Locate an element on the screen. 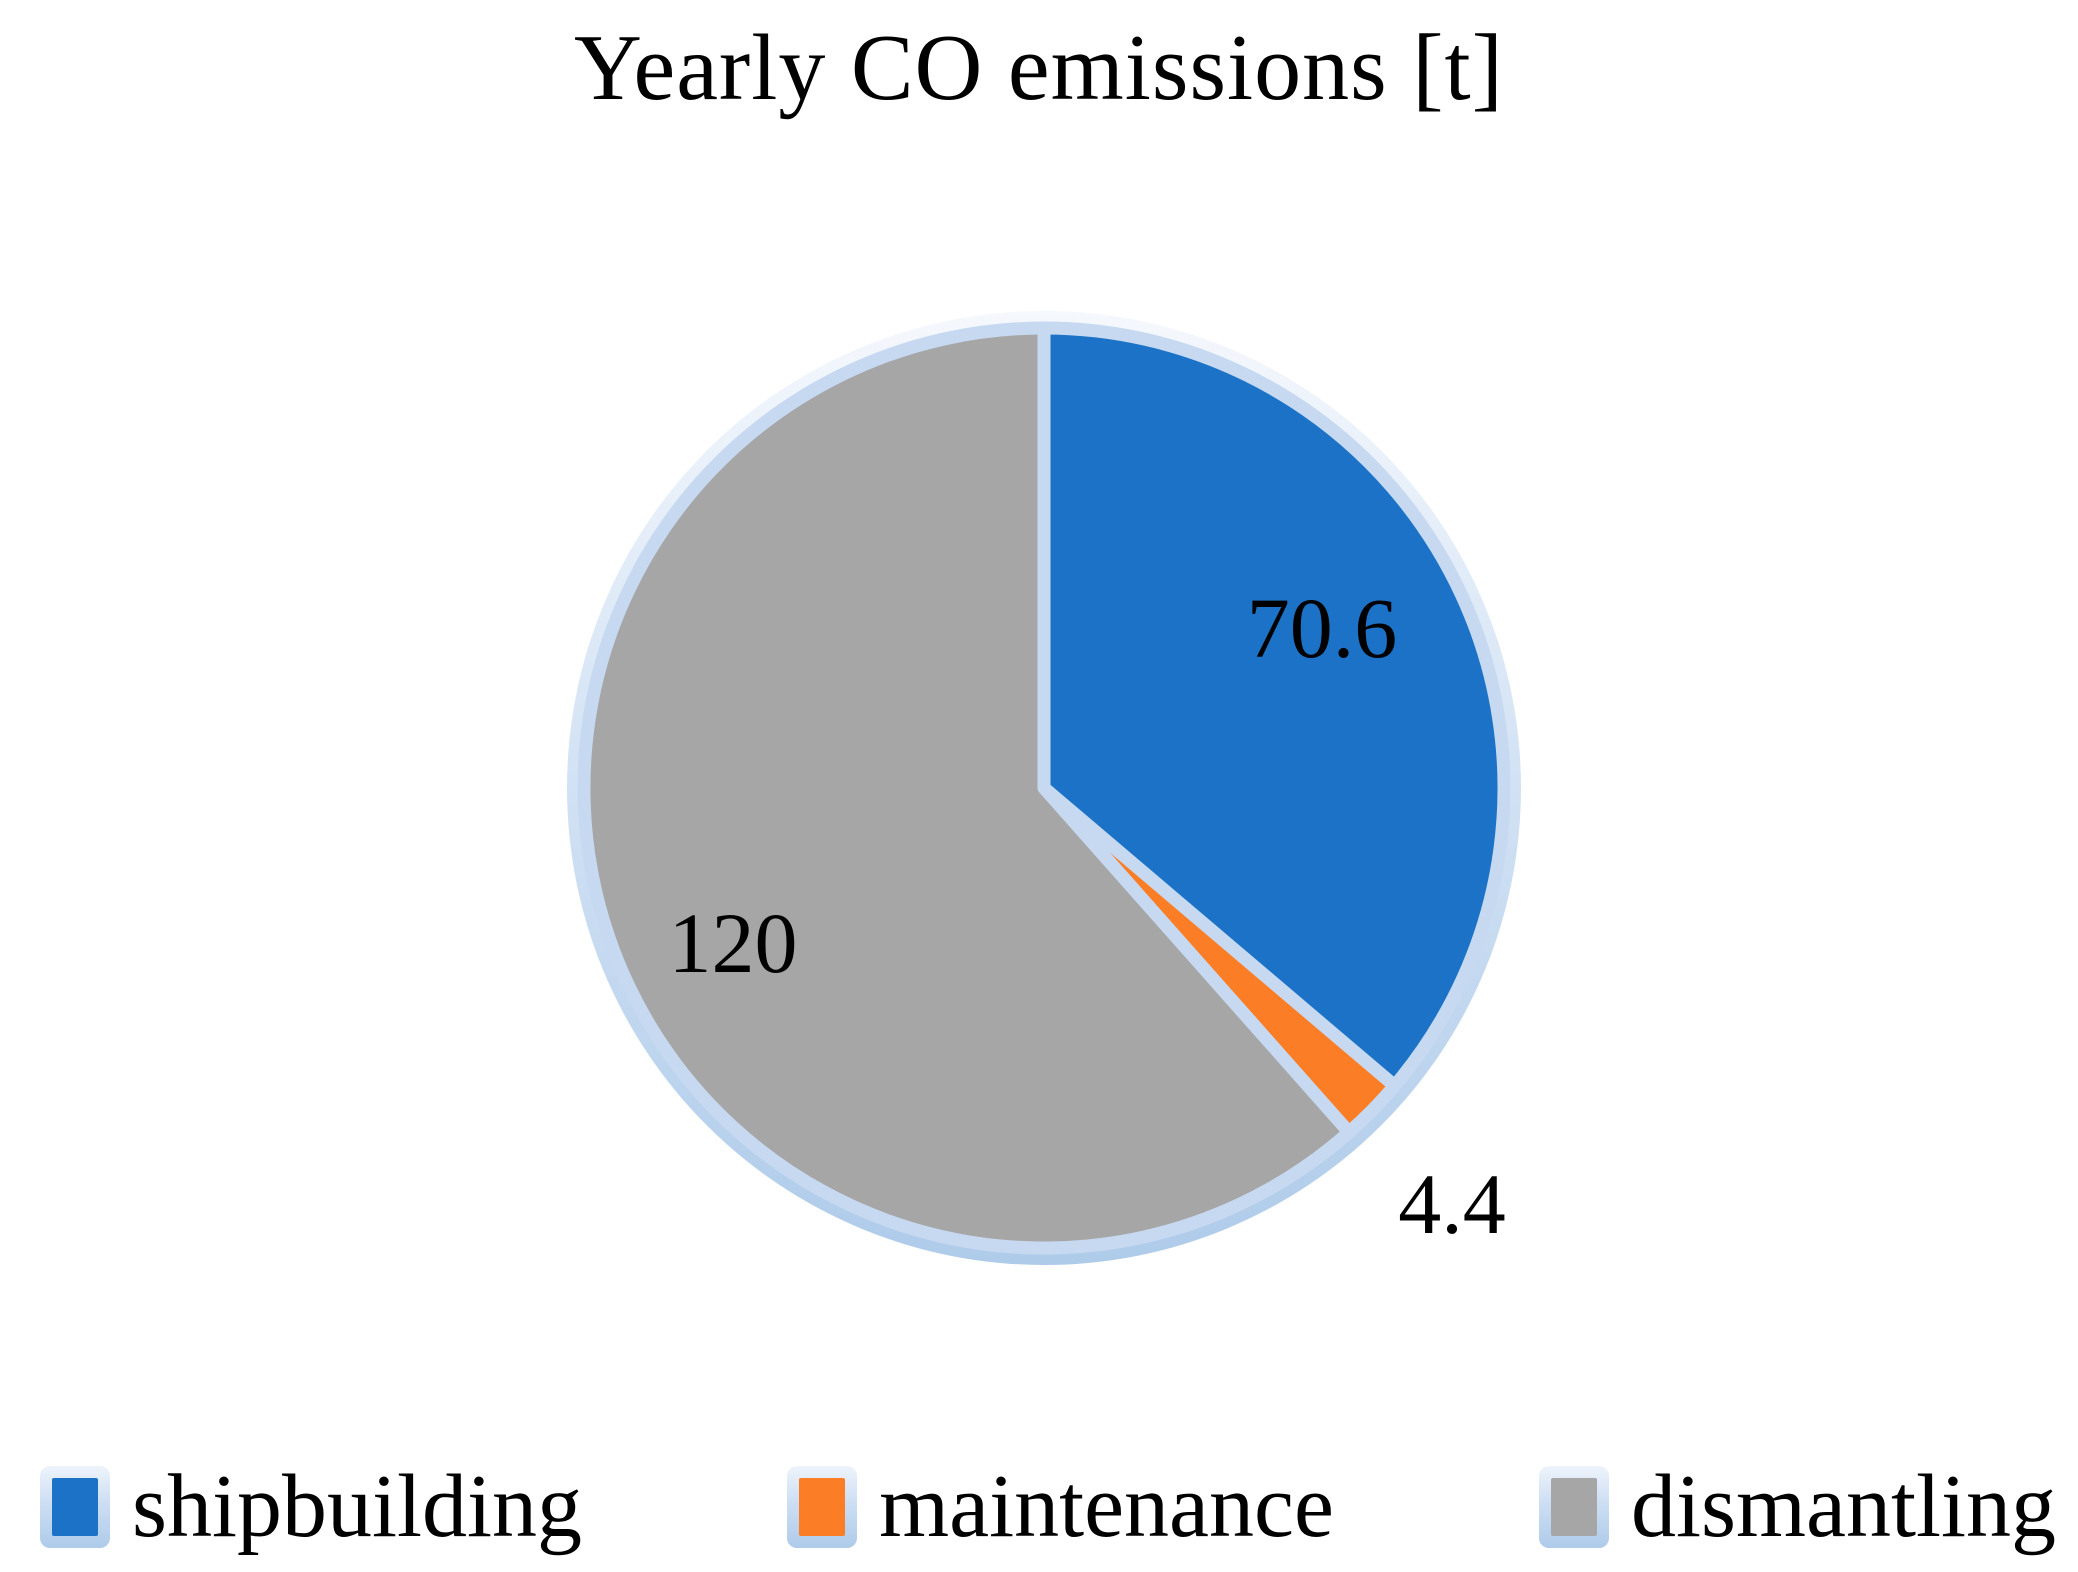  pie-slice-shipbuilding is located at coordinates (1274, 707).